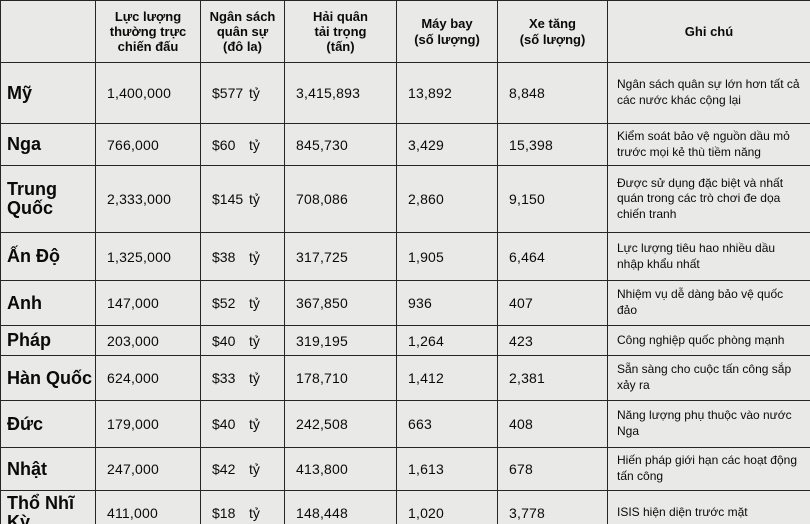 This screenshot has width=810, height=524. Describe the element at coordinates (224, 144) in the screenshot. I see `budget-amount: $60` at that location.